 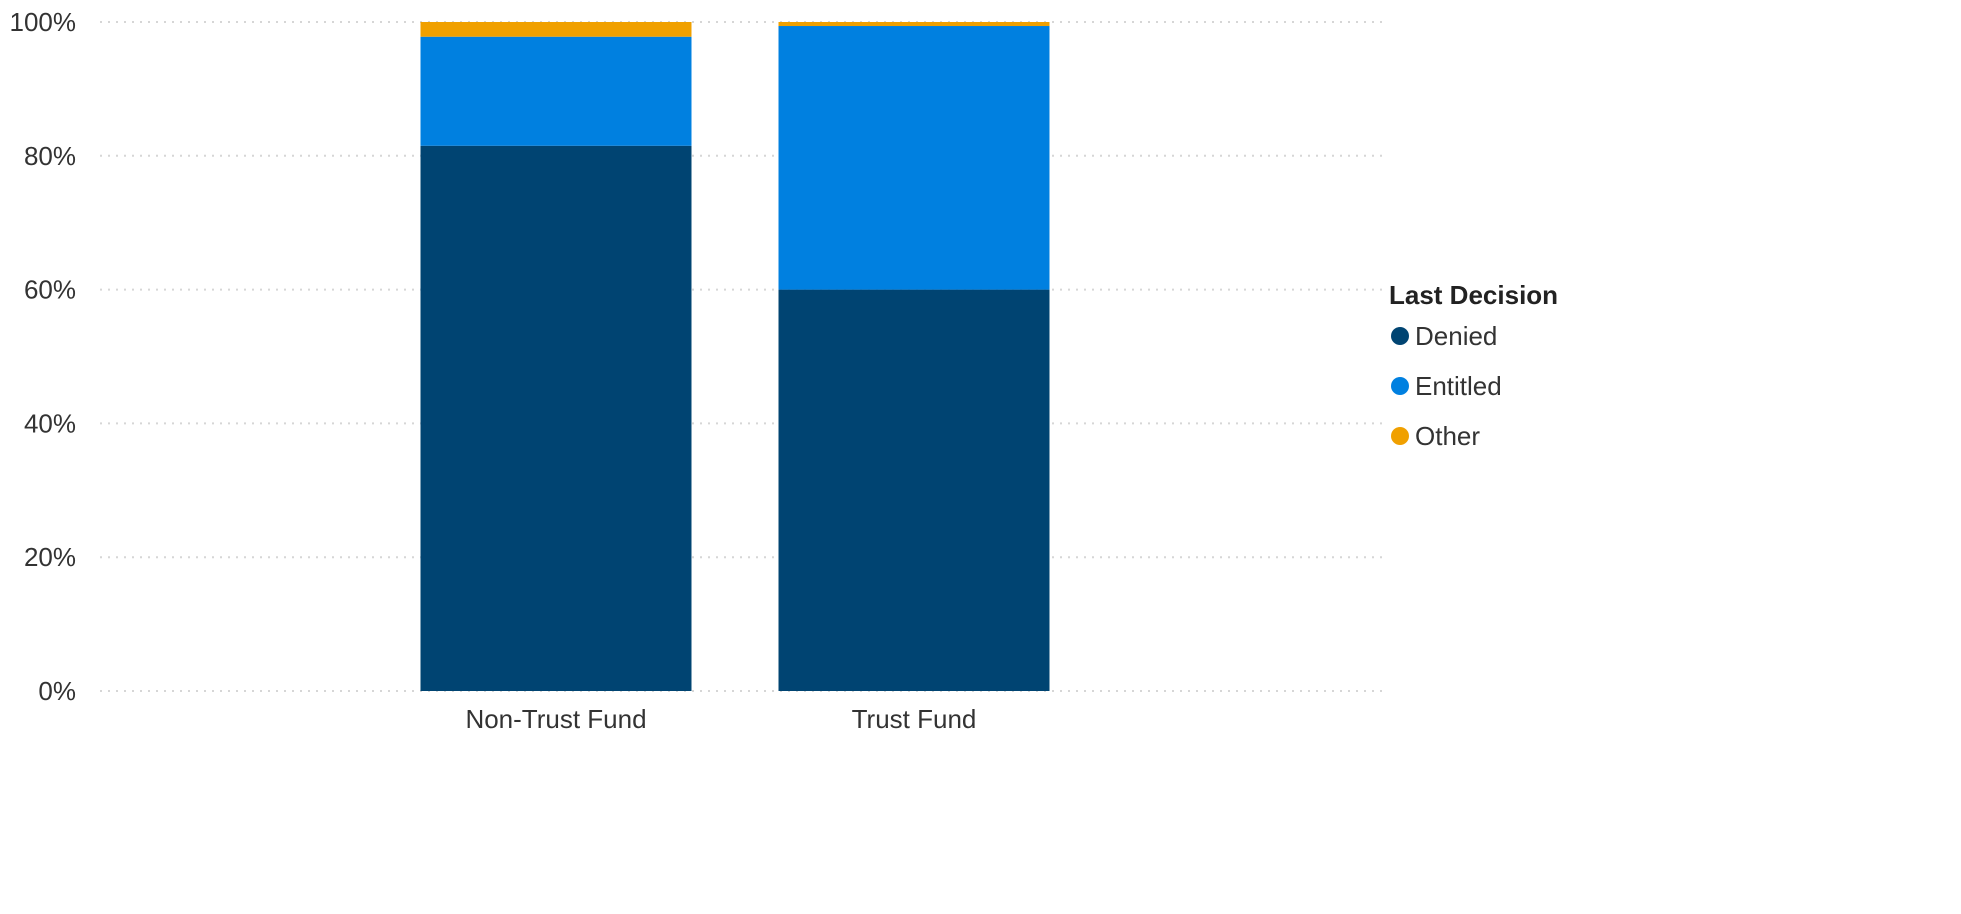 What do you see at coordinates (50, 423) in the screenshot?
I see `y-tick-label: 40%` at bounding box center [50, 423].